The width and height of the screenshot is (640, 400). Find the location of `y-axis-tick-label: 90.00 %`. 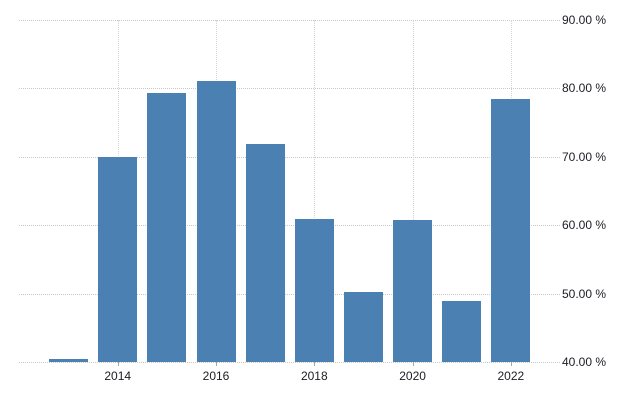

y-axis-tick-label: 90.00 % is located at coordinates (584, 20).